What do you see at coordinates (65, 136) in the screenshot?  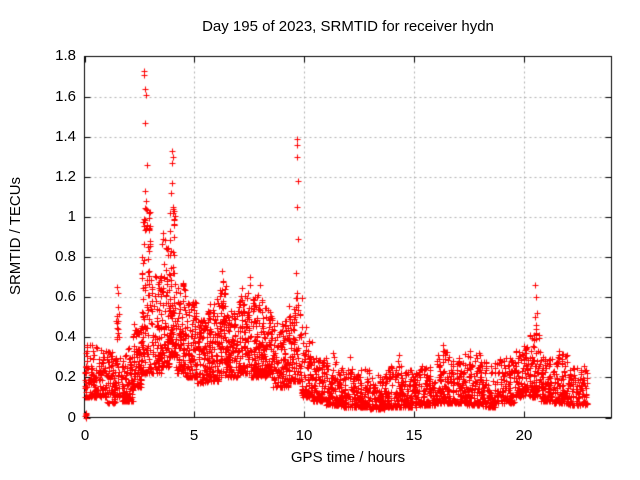 I see `y-tick-label: 1.4` at bounding box center [65, 136].